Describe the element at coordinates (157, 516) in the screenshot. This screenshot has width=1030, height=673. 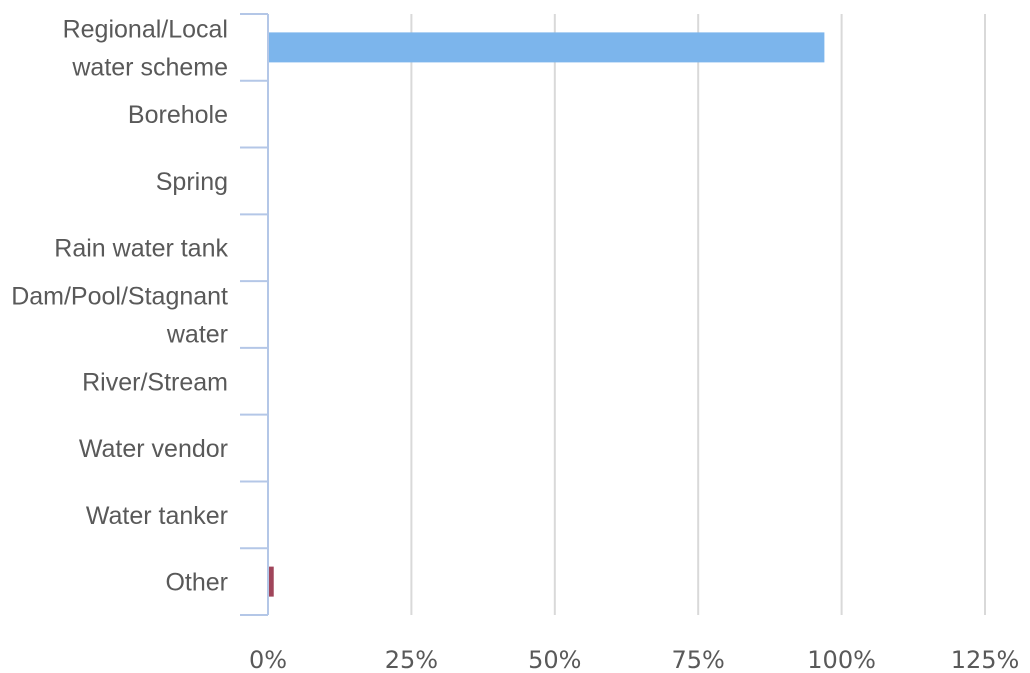
I see `category-label: Water tanker` at that location.